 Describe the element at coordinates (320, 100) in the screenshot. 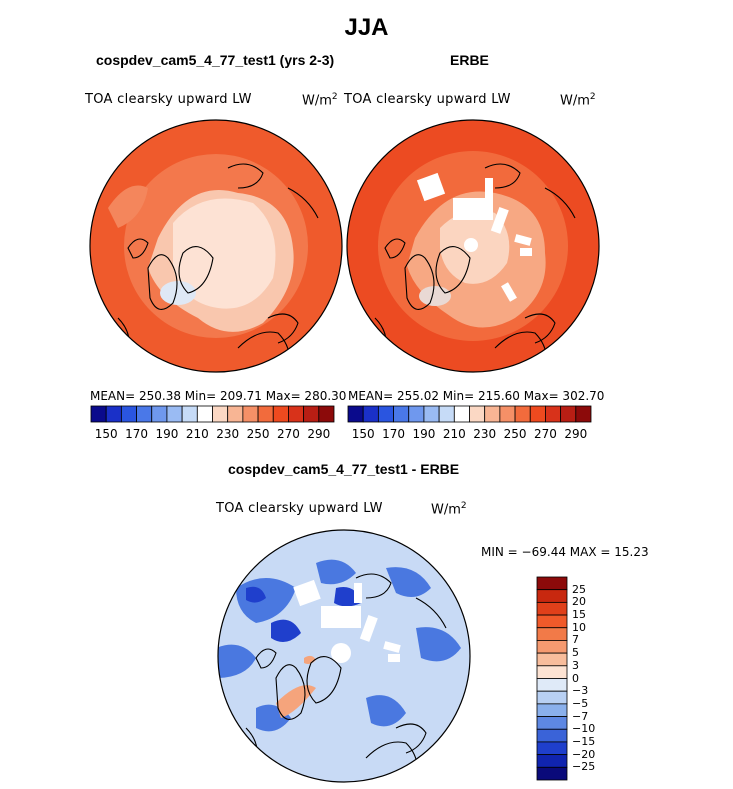

I see `left-units-label: W/m2` at that location.